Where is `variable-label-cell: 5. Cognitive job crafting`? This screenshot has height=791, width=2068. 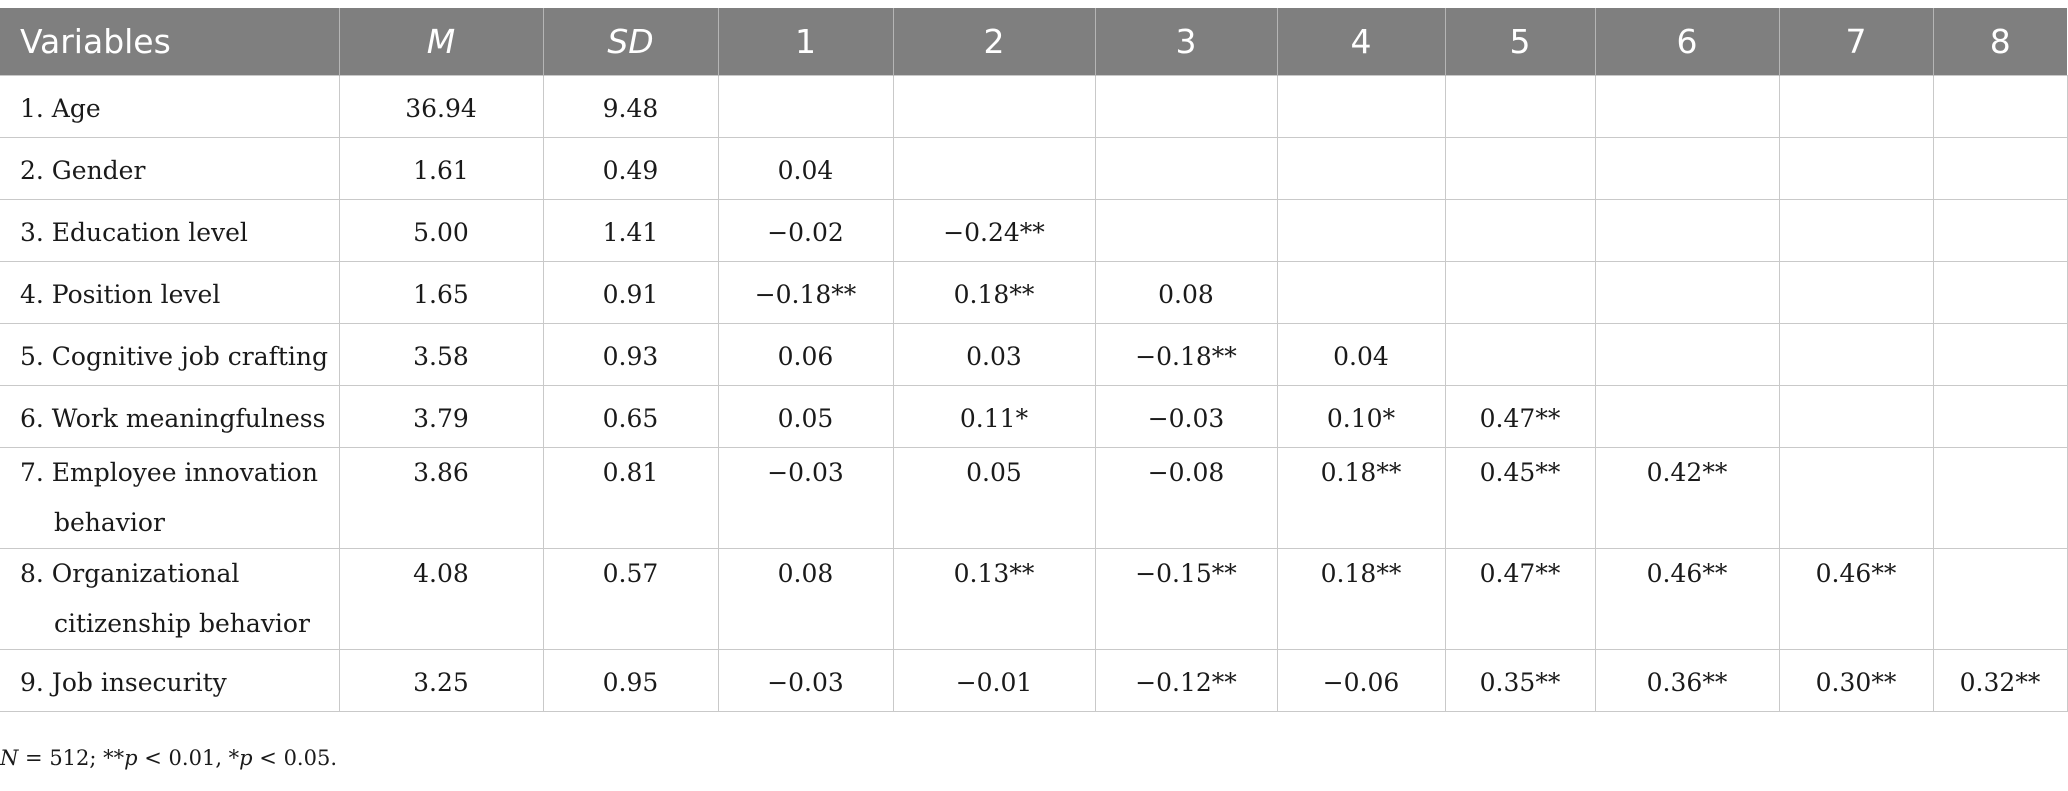
variable-label-cell: 5. Cognitive job crafting is located at coordinates (170, 354).